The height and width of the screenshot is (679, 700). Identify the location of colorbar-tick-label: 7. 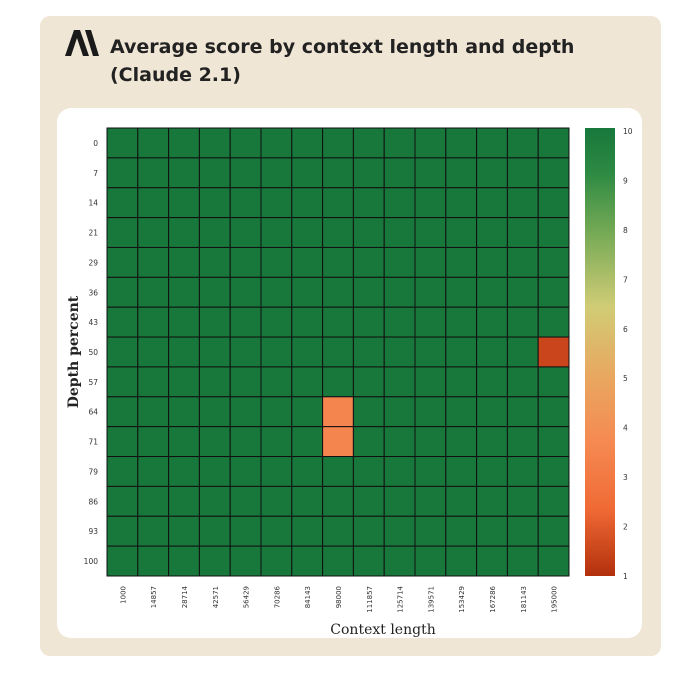
(625, 279).